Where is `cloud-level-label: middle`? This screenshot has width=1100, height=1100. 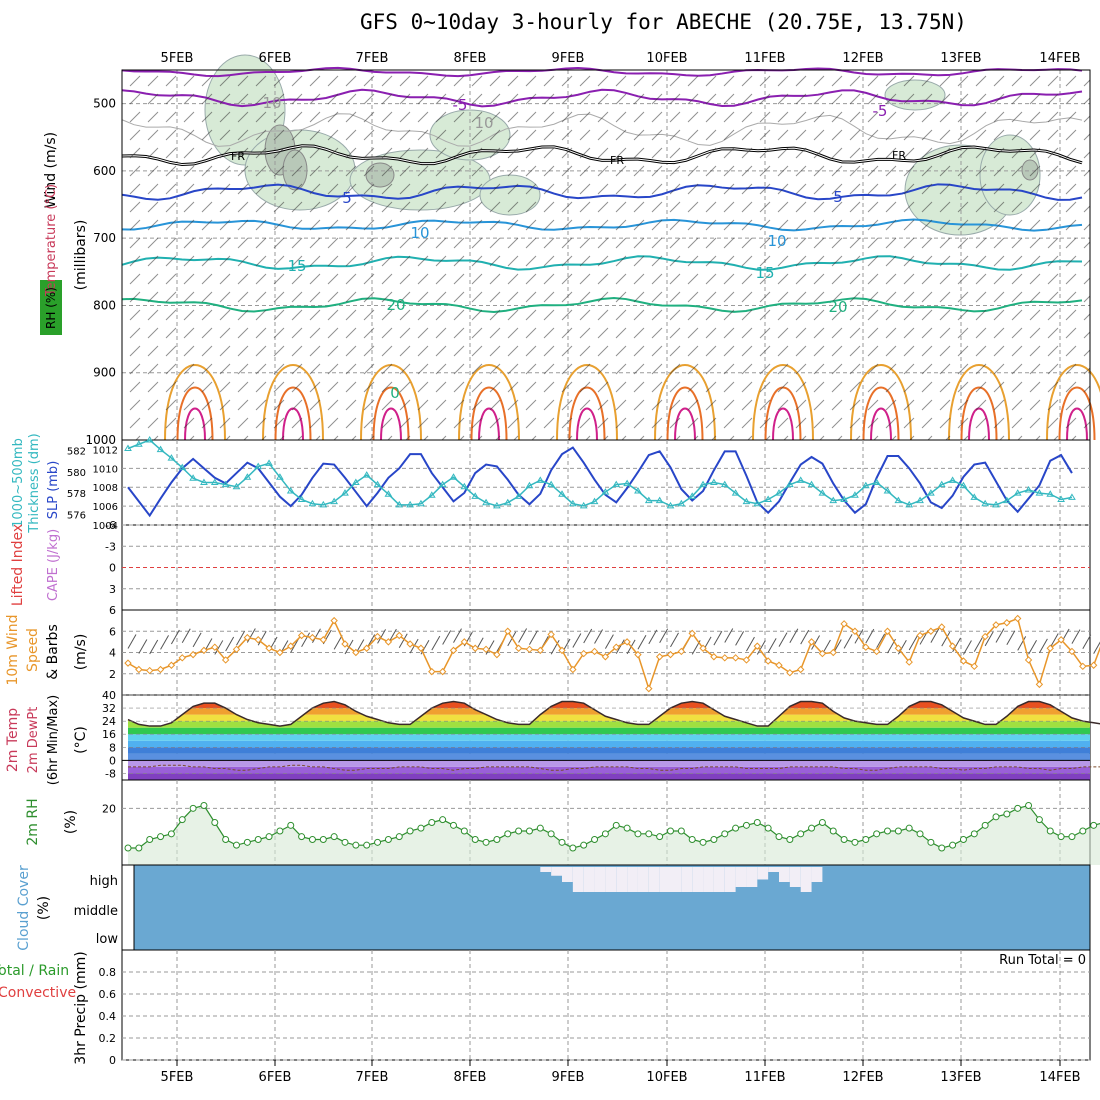 cloud-level-label: middle is located at coordinates (96, 911).